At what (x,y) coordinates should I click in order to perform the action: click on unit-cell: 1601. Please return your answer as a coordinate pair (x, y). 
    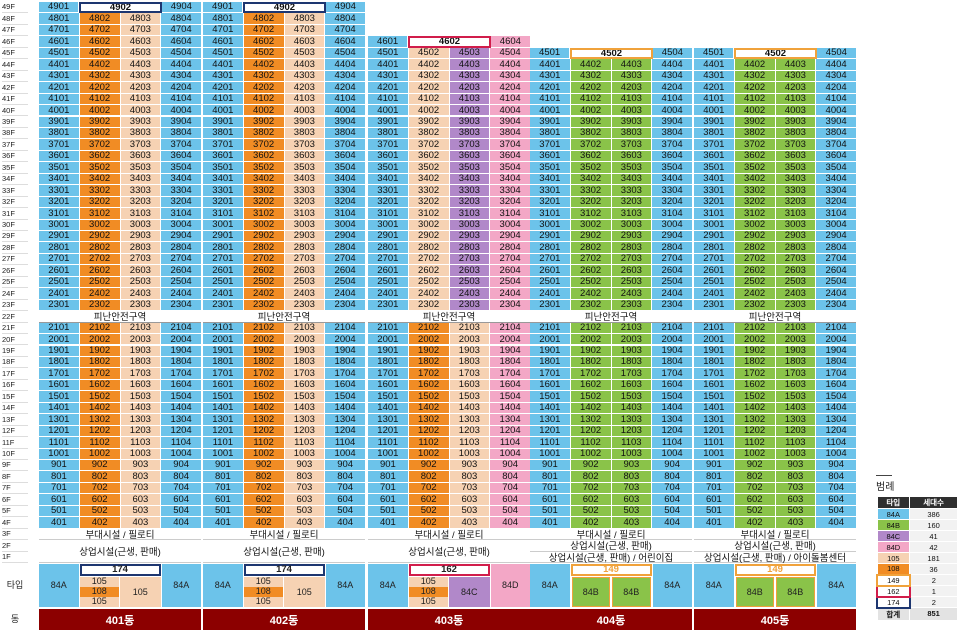
    Looking at the image, I should click on (550, 385).